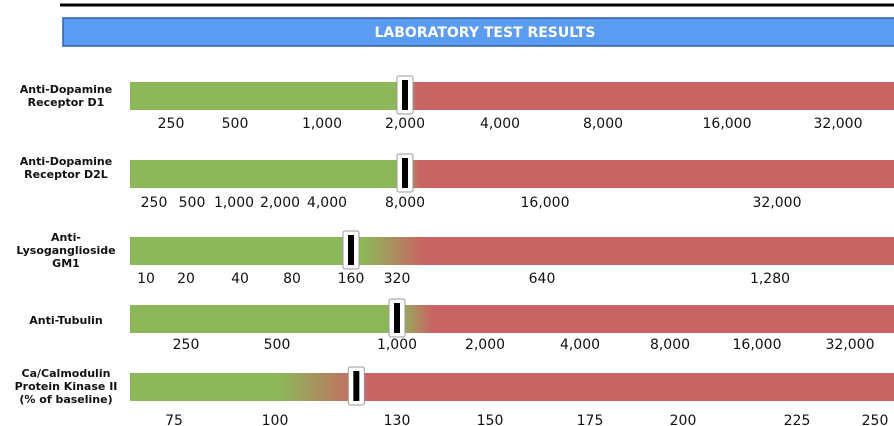  I want to click on tick-label: 130, so click(397, 419).